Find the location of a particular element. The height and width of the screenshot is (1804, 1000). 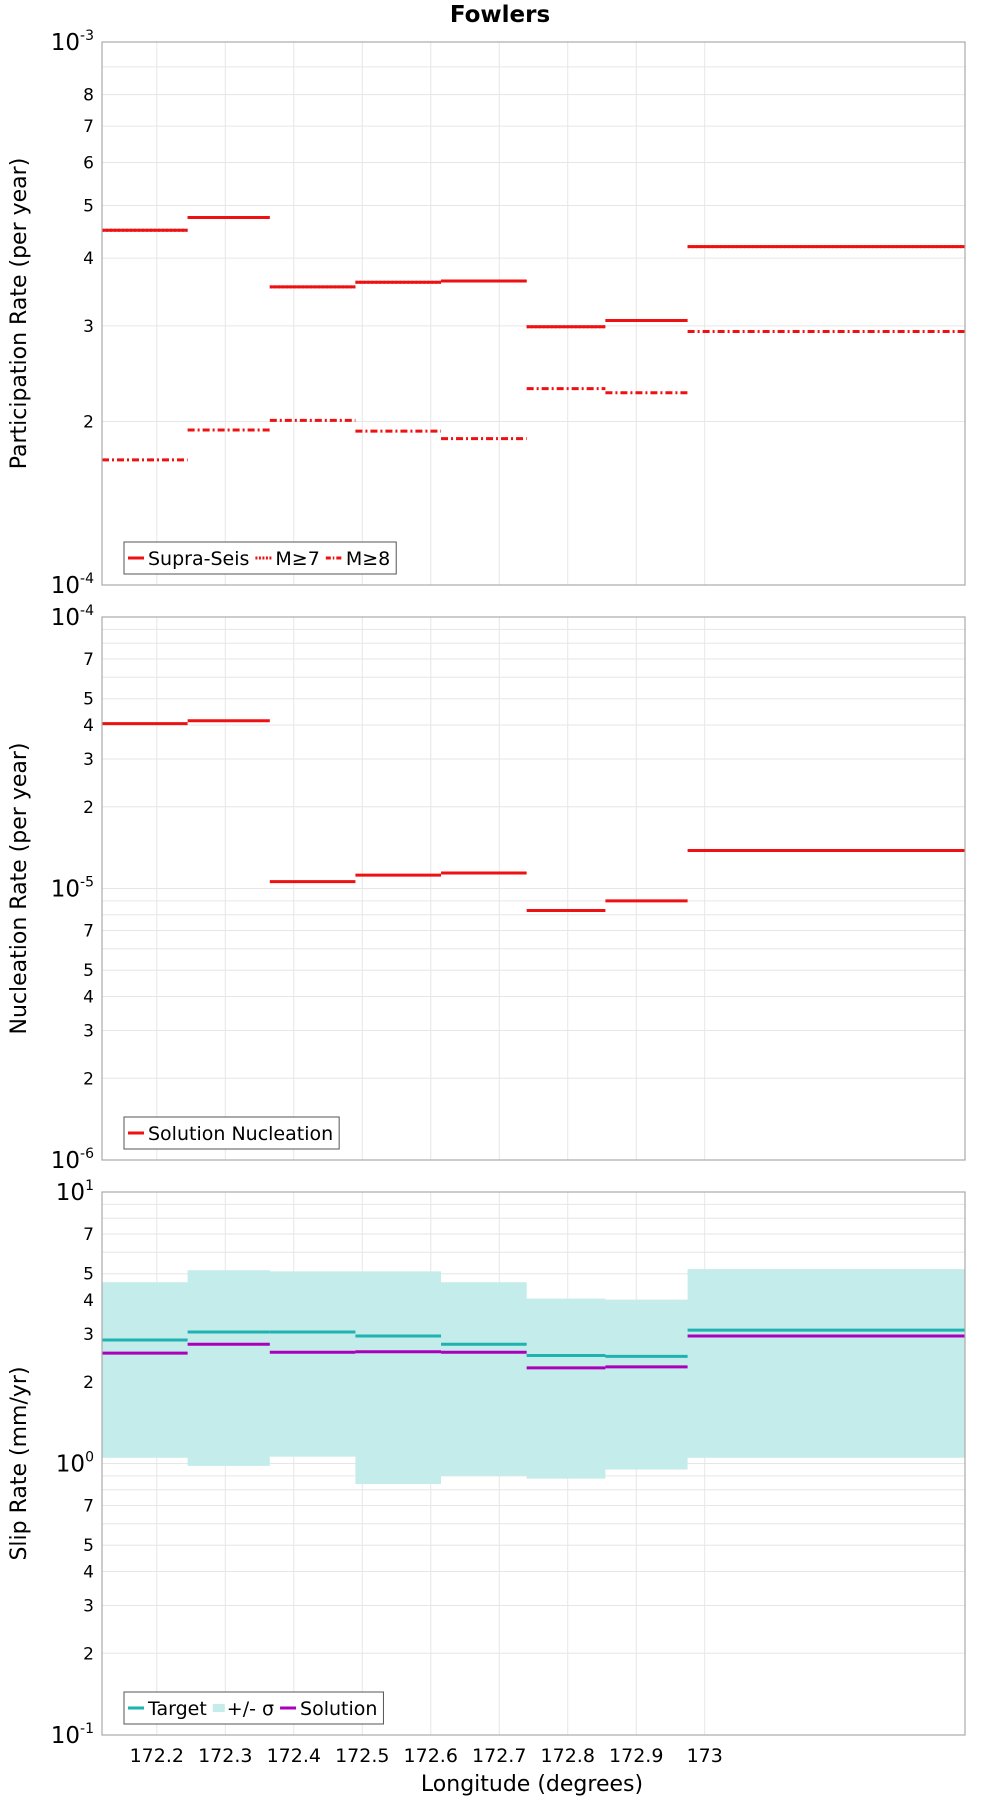

x-tick-label: 172.9 is located at coordinates (636, 1756).